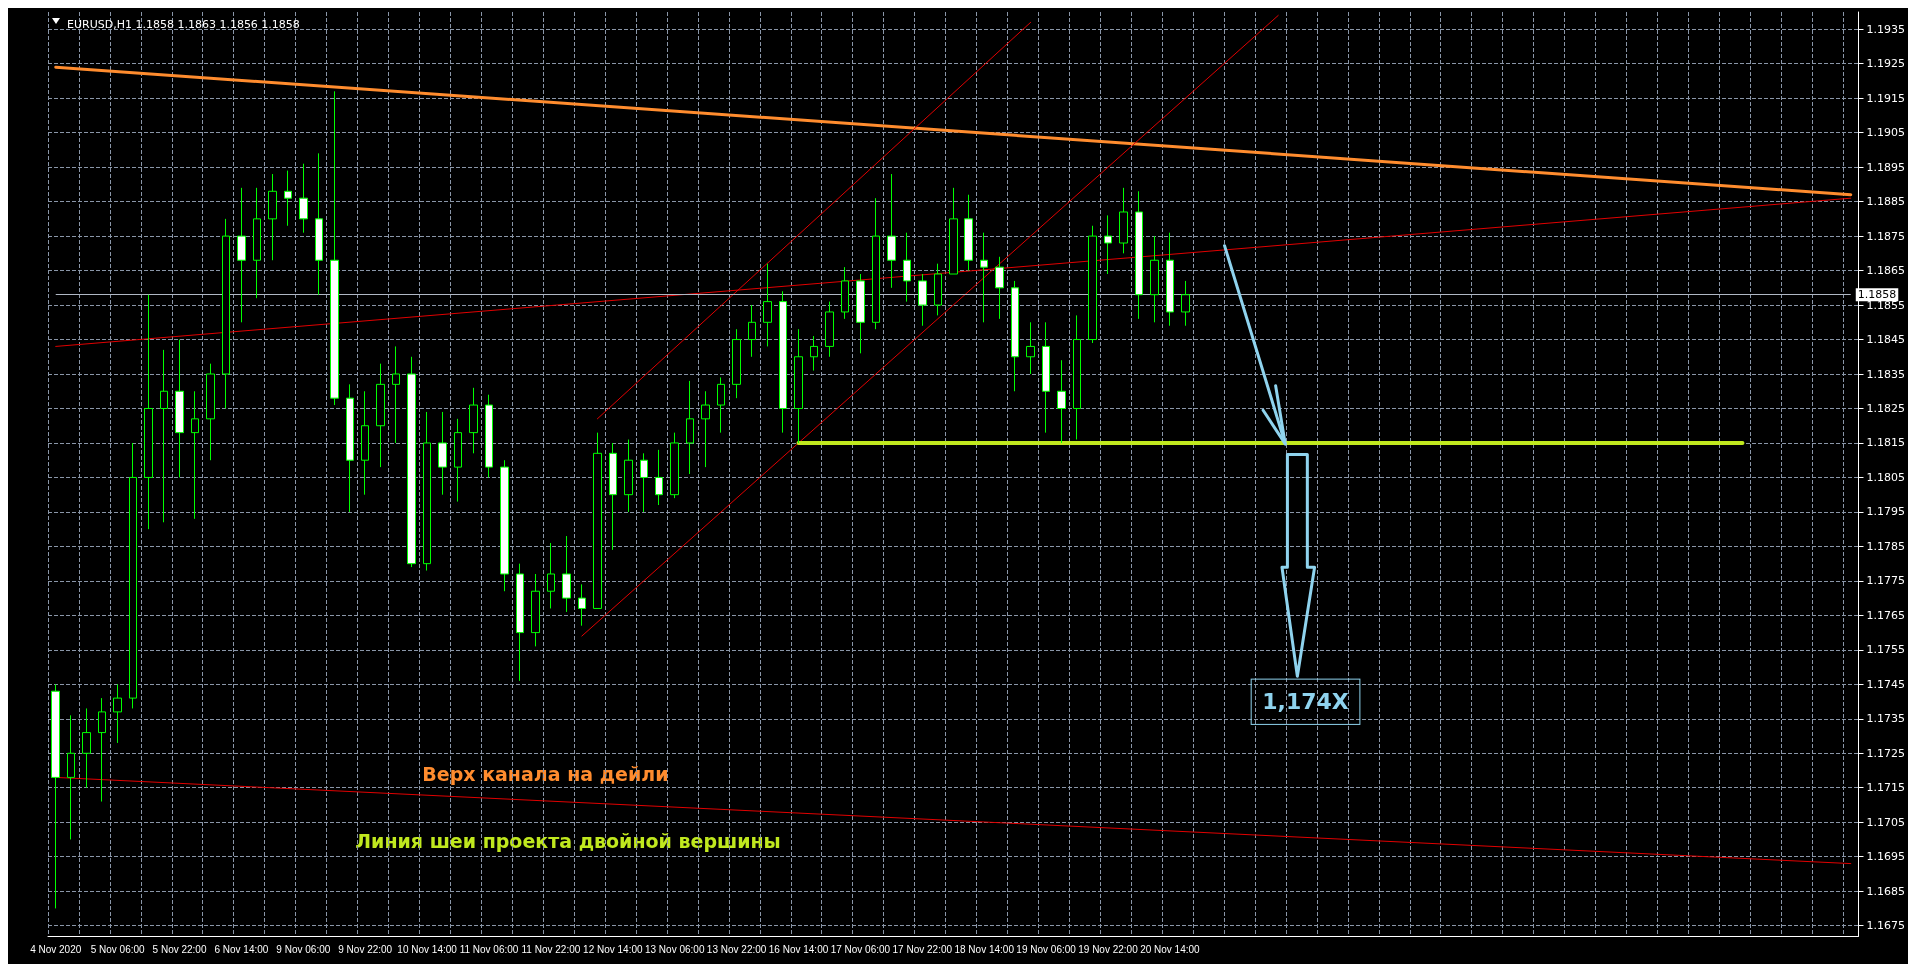 The width and height of the screenshot is (1916, 972). What do you see at coordinates (365, 949) in the screenshot?
I see `x-tick-label: 9 Nov 22:00` at bounding box center [365, 949].